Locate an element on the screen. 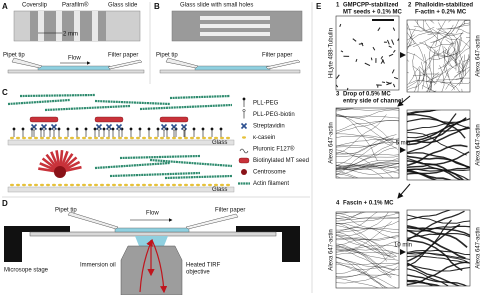 The height and width of the screenshot is (295, 500). legend-entry: Streptavidin is located at coordinates (269, 127).